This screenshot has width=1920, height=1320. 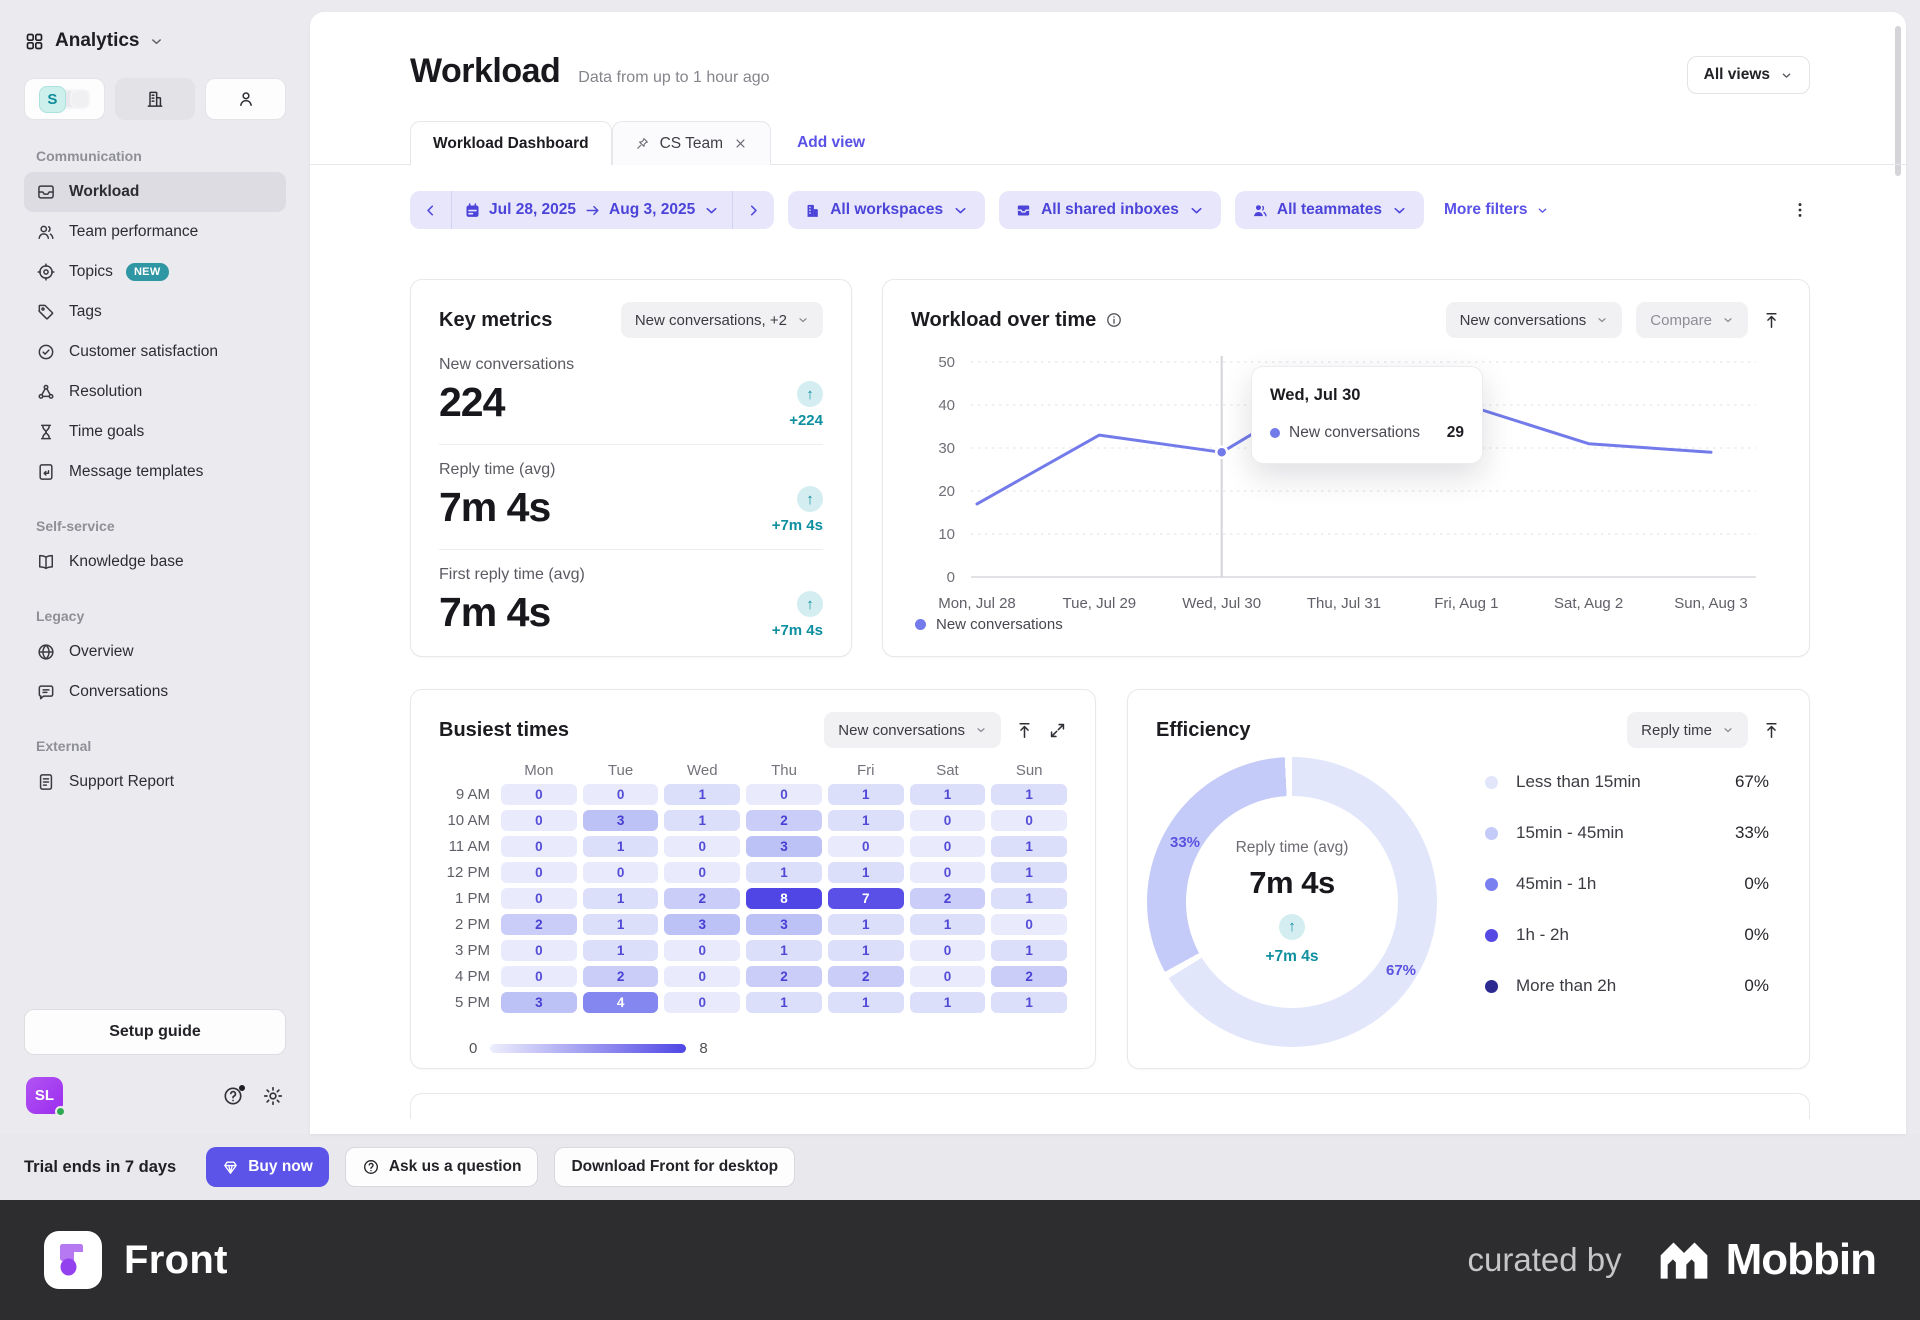 What do you see at coordinates (46, 692) in the screenshot?
I see `chat-icon` at bounding box center [46, 692].